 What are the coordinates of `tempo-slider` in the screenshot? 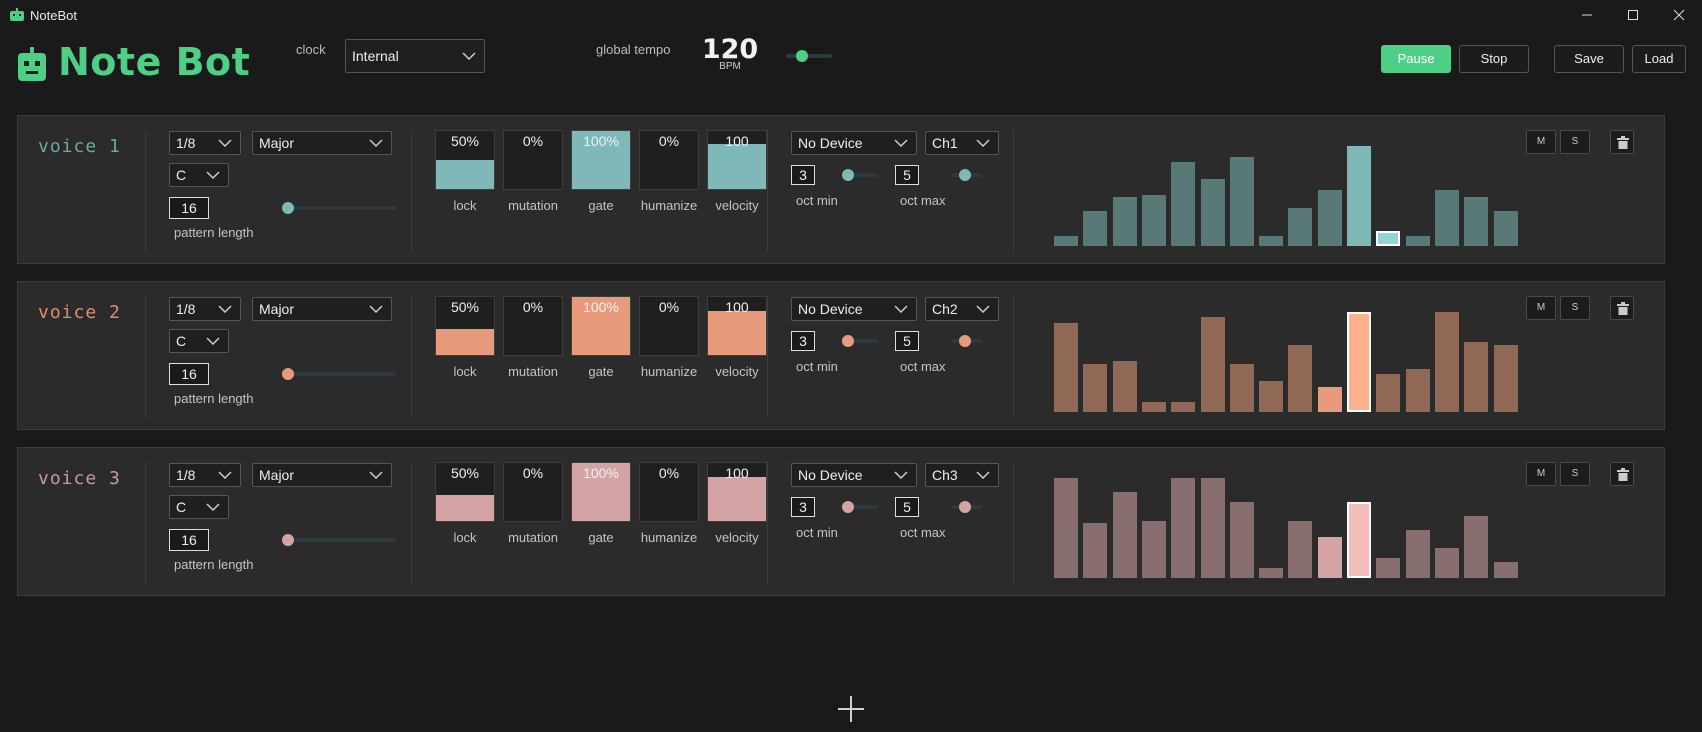 It's located at (809, 56).